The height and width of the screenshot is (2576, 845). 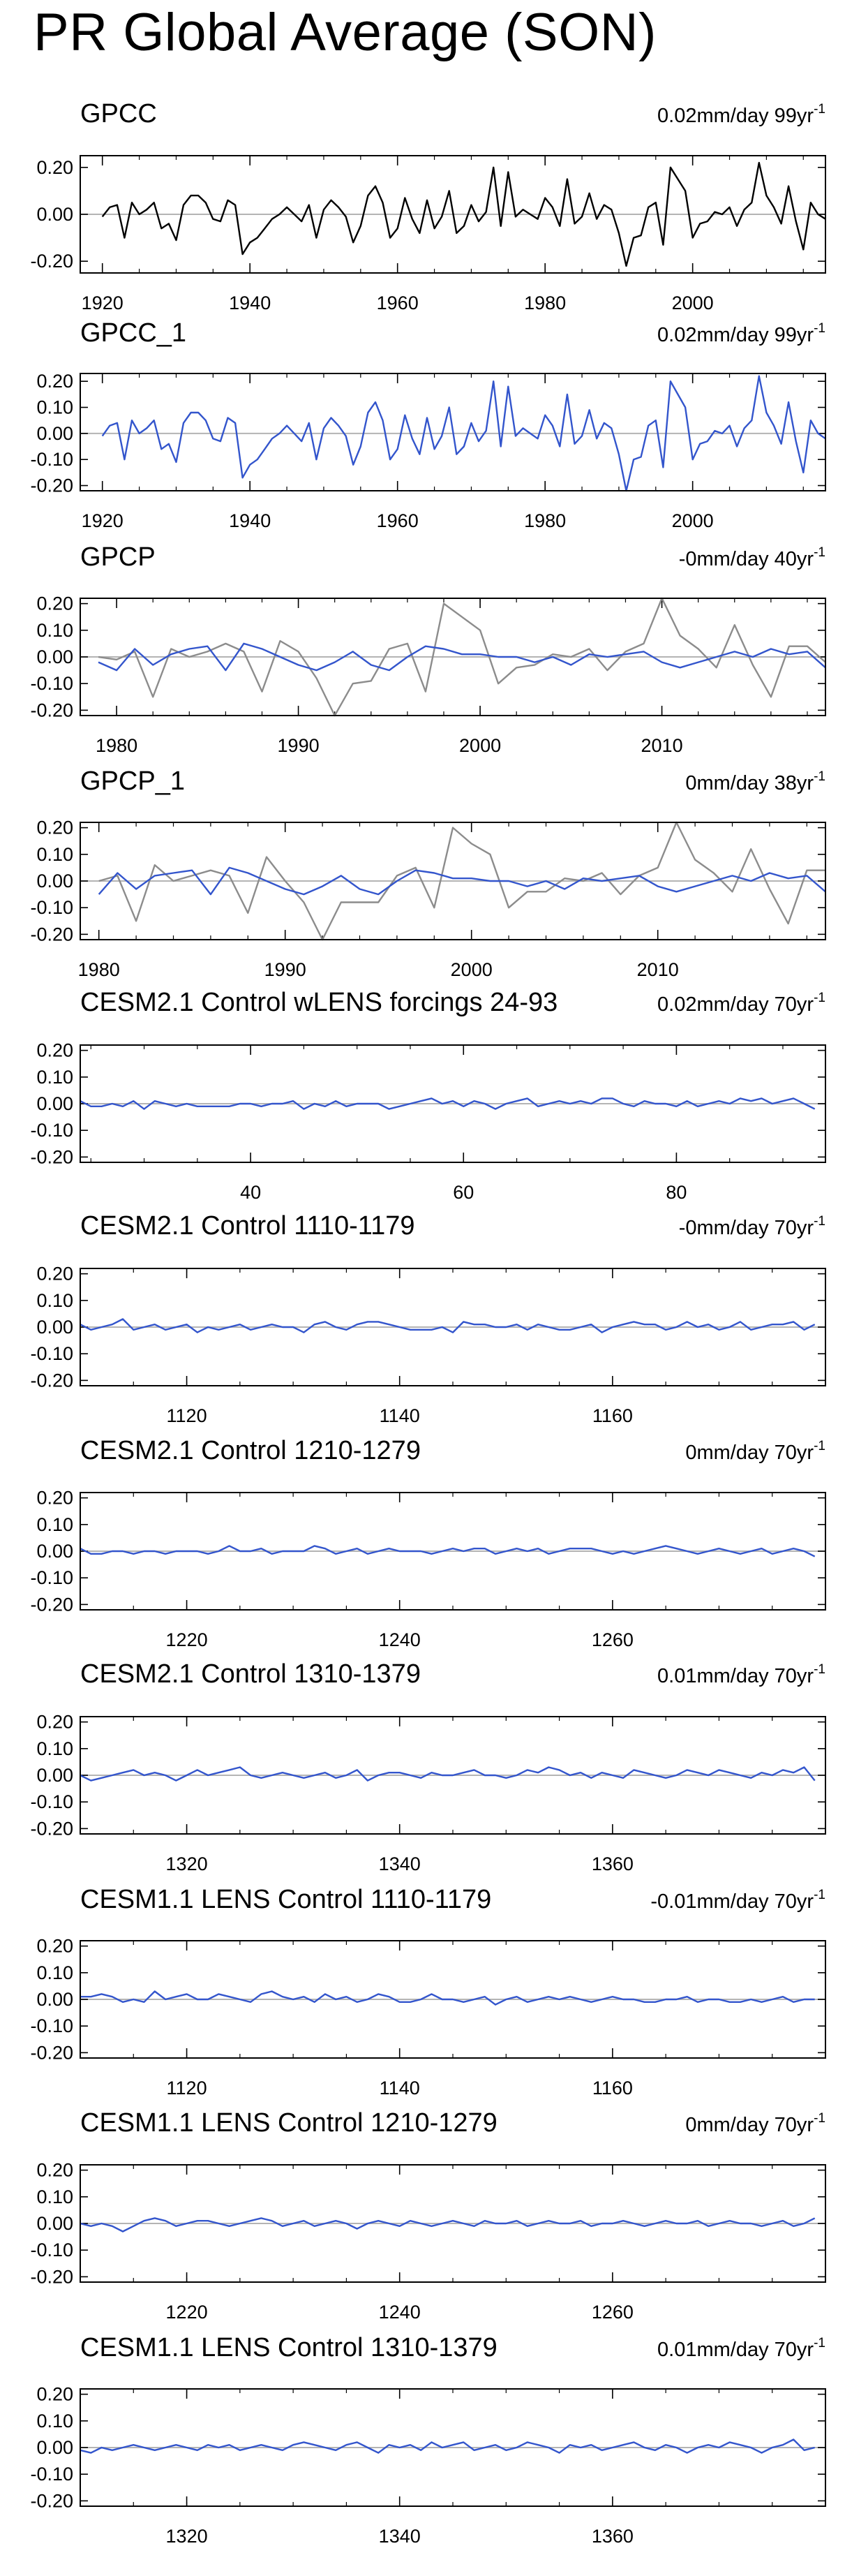 I want to click on chart-title: CESM2.1 Control wLENS forcings 24-93, so click(x=319, y=1002).